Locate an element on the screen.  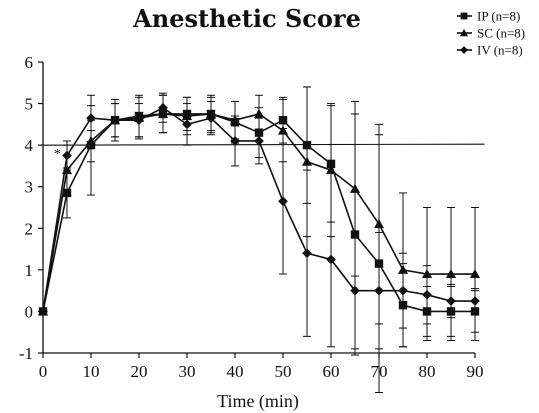
legend-label: IP (n=8) is located at coordinates (498, 16).